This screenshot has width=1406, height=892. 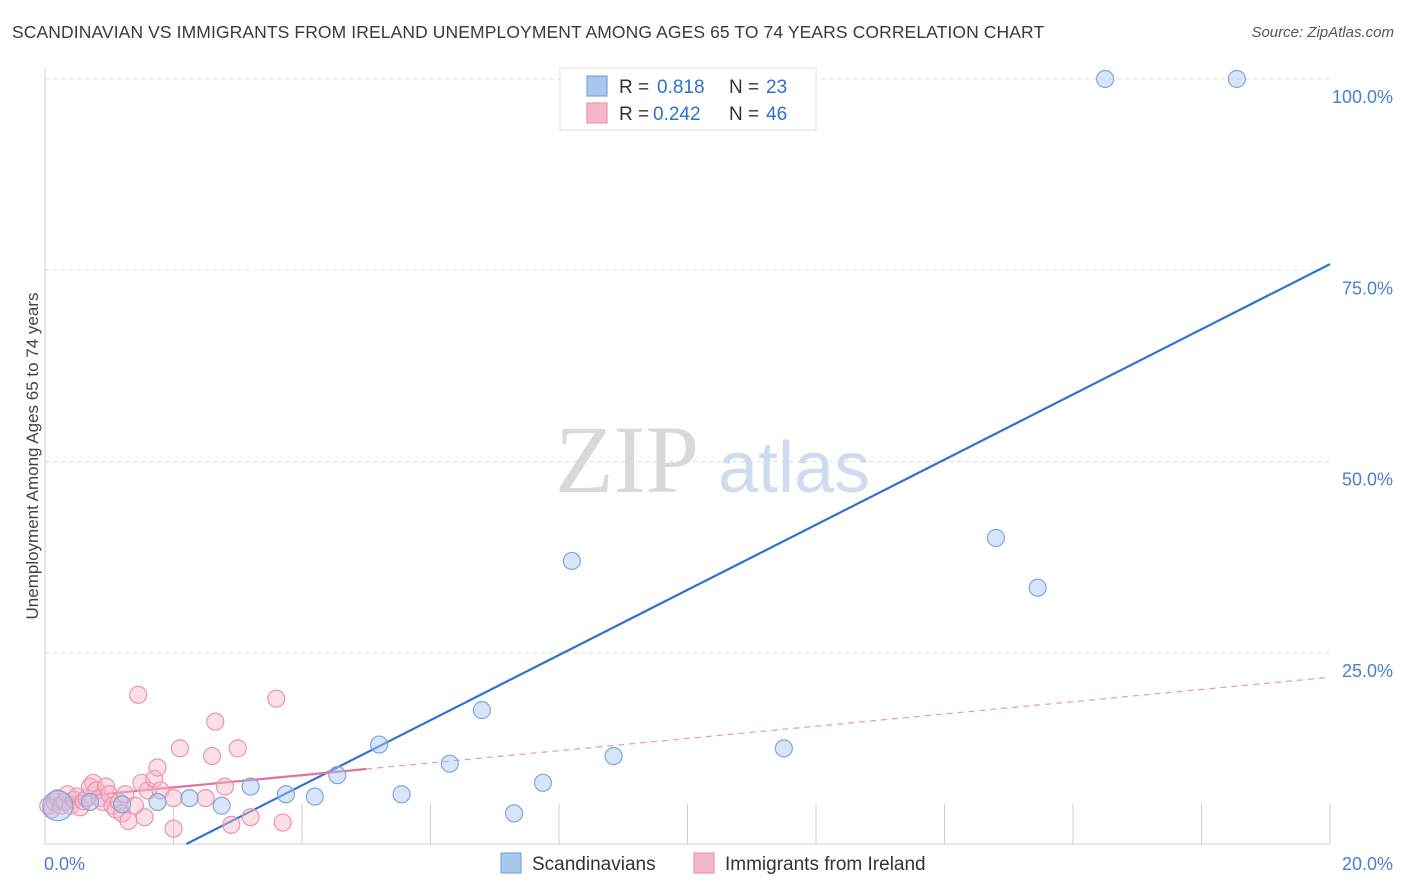 I want to click on y-axis-label: Unemployment Among Ages 65 to 74 years, so click(x=32, y=456).